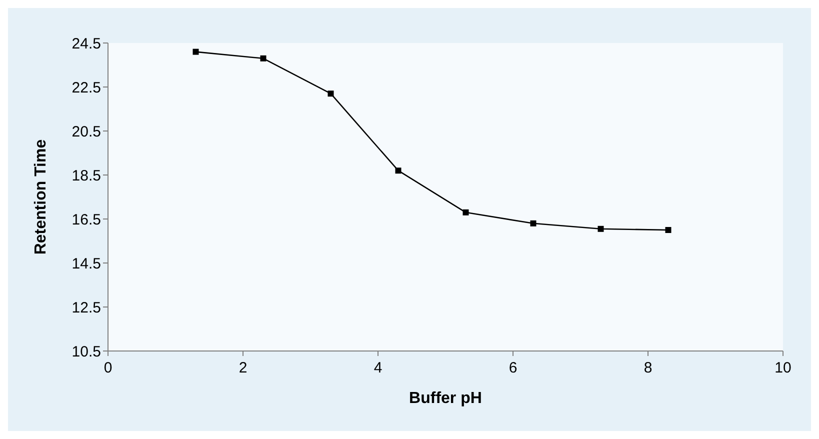  I want to click on y-tick-label: 14.5, so click(86, 263).